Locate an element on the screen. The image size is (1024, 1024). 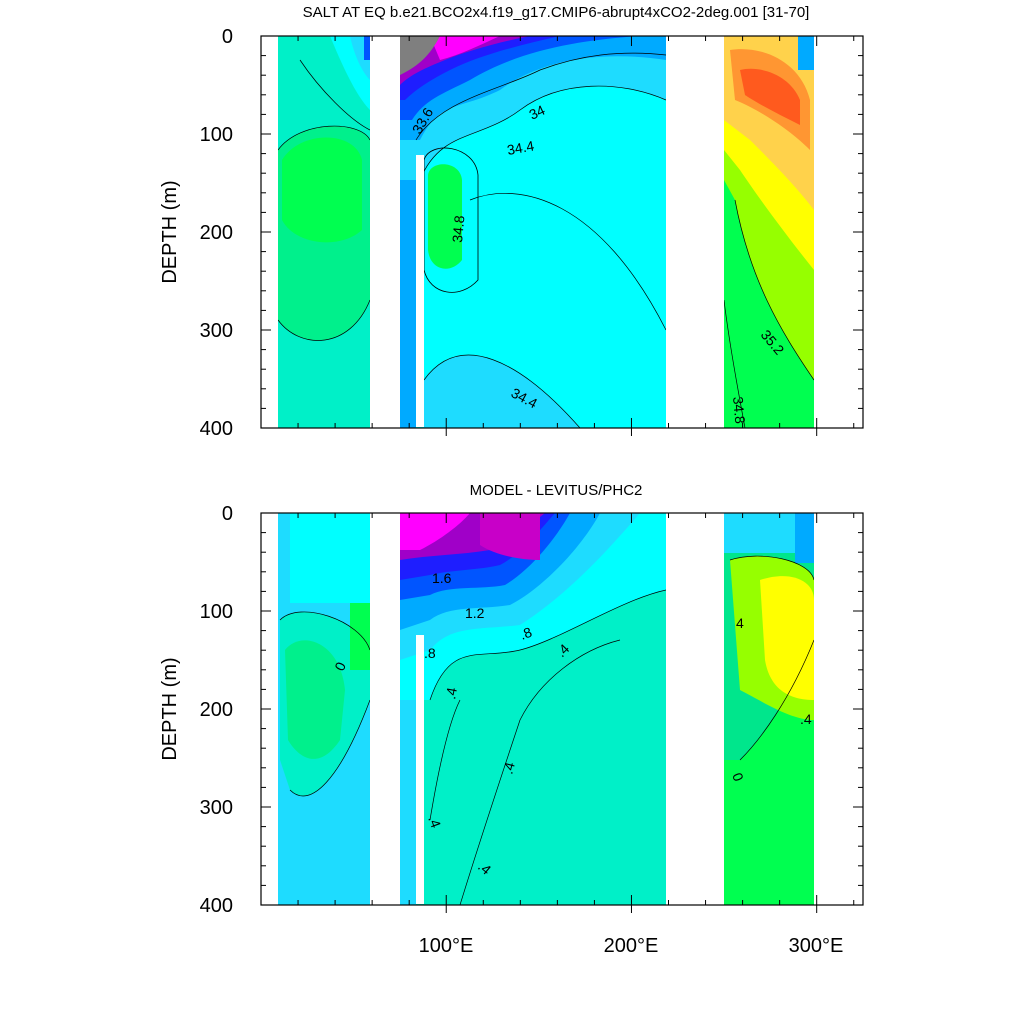
top-east-hot-spot is located at coordinates (770, 96).